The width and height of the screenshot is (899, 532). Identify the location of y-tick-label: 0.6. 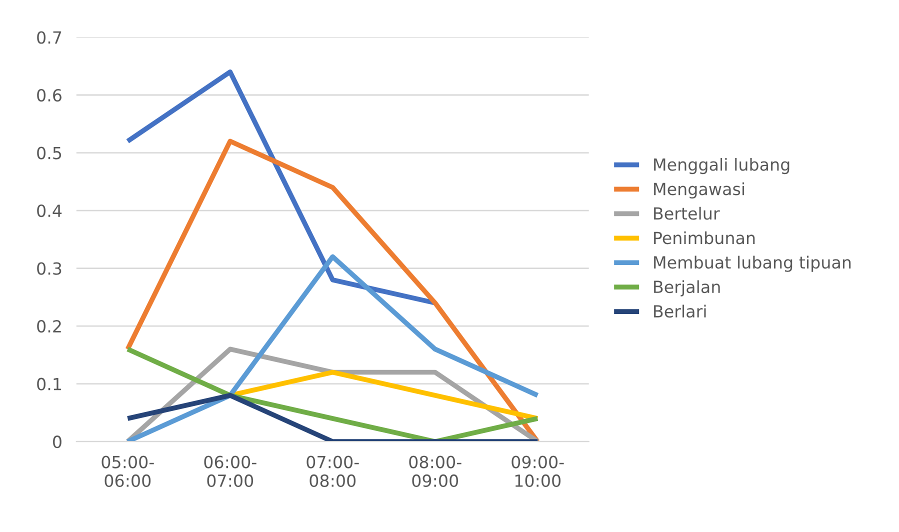
(49, 95).